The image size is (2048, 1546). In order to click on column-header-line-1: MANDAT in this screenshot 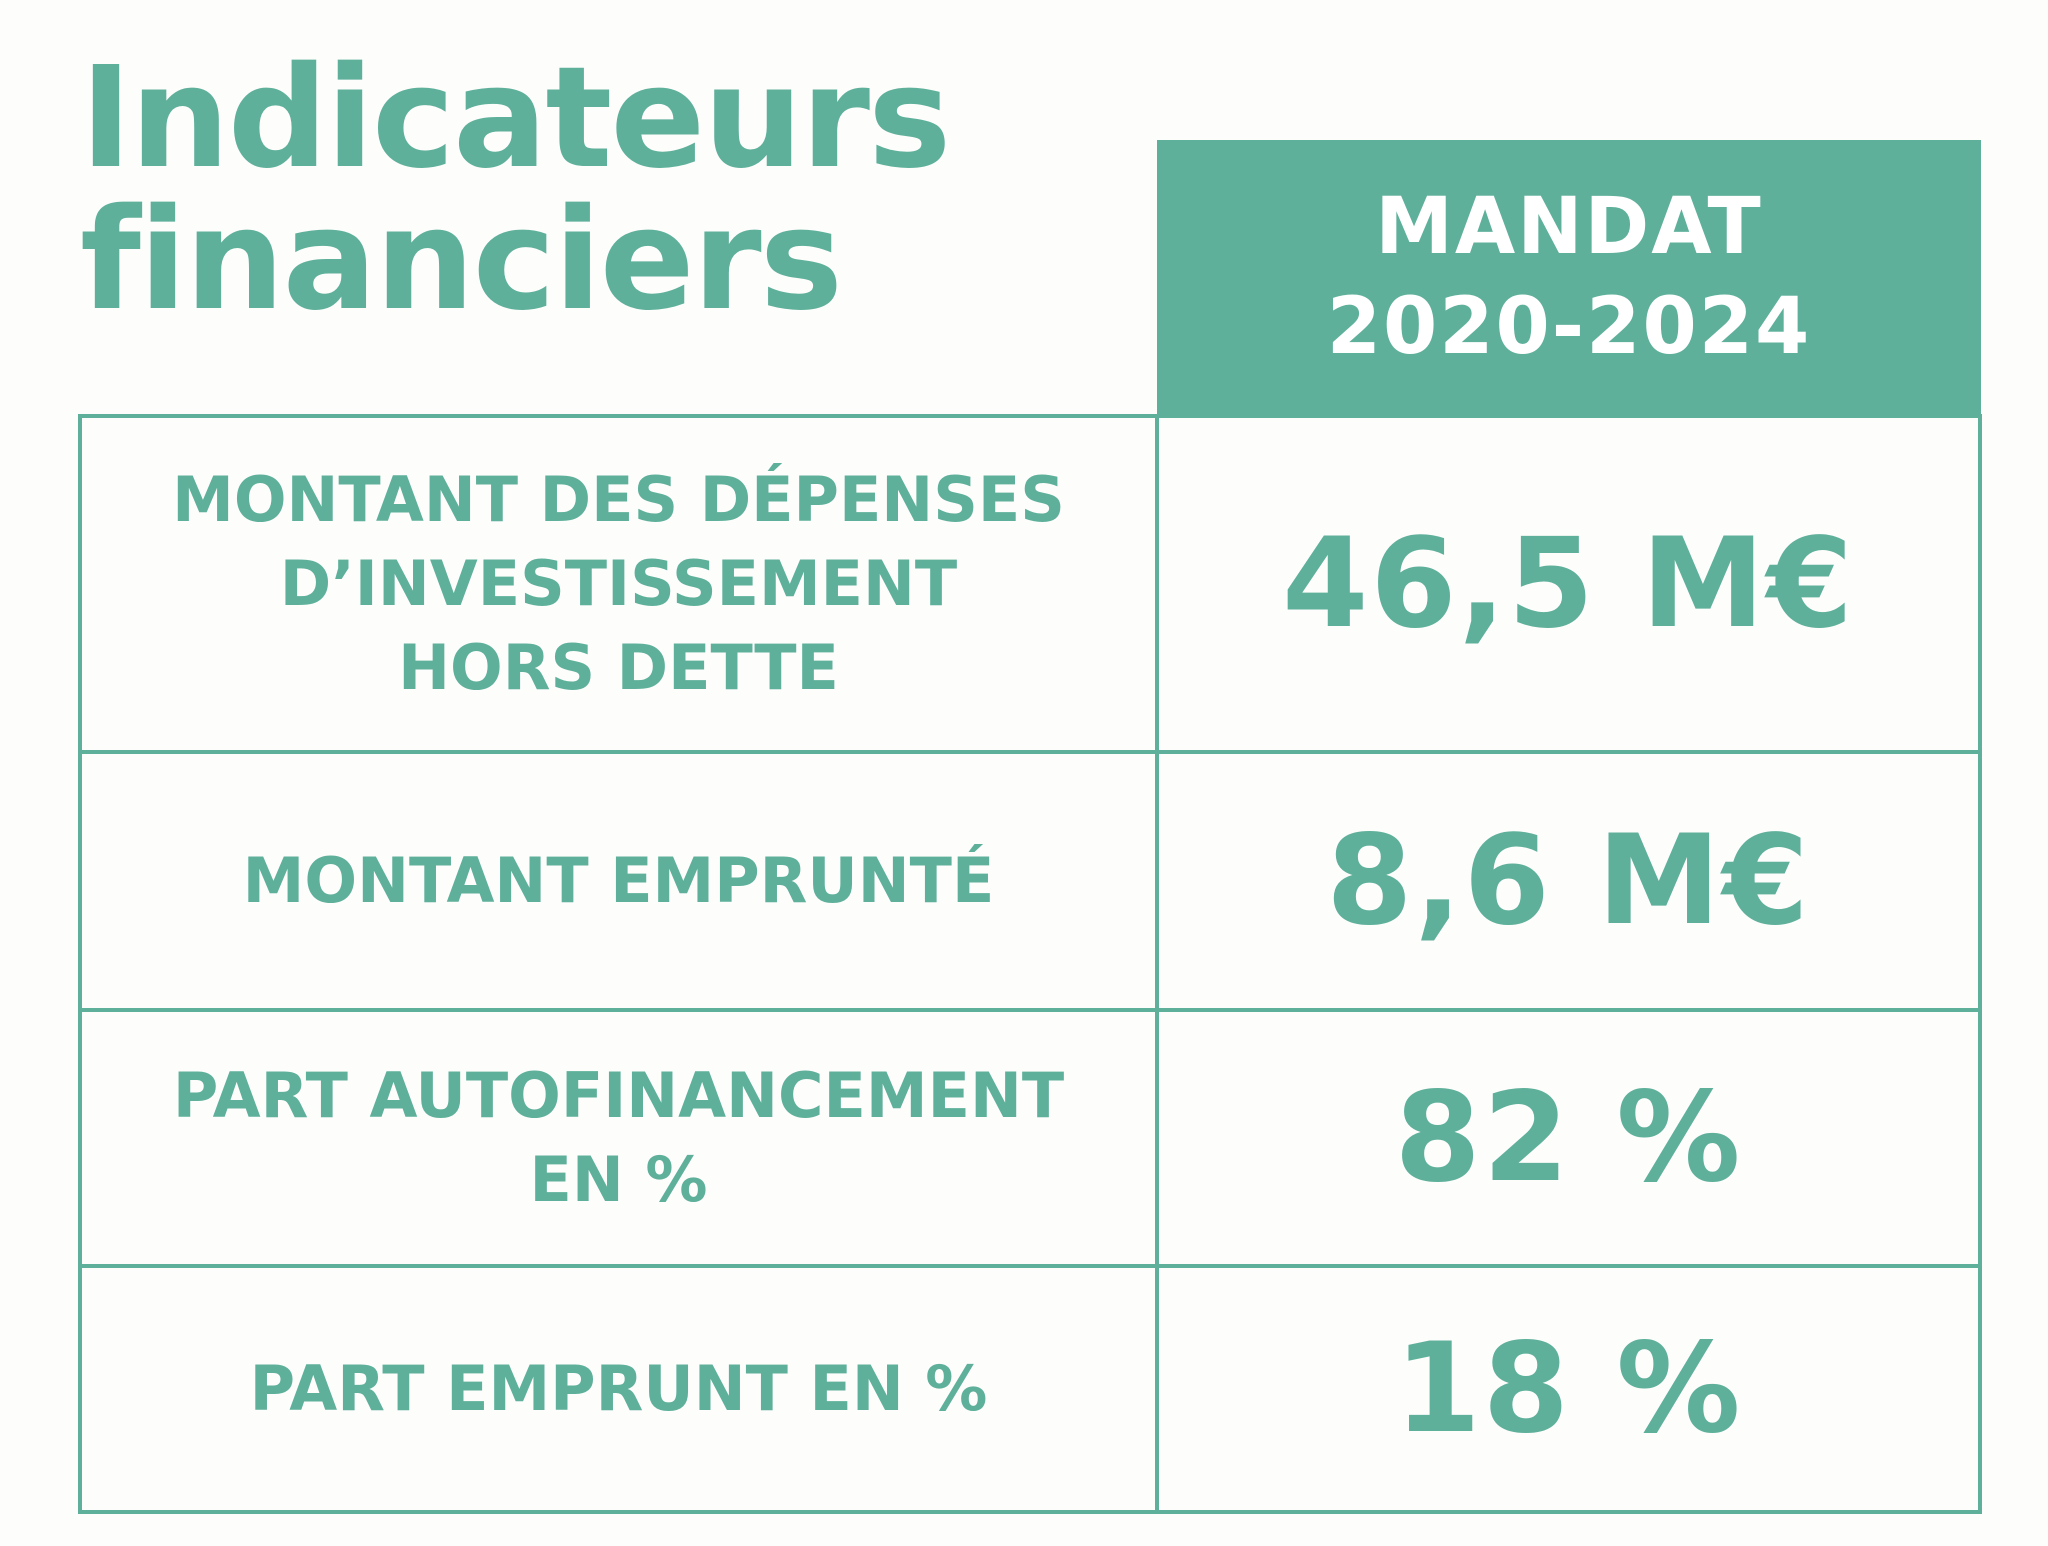, I will do `click(1569, 227)`.